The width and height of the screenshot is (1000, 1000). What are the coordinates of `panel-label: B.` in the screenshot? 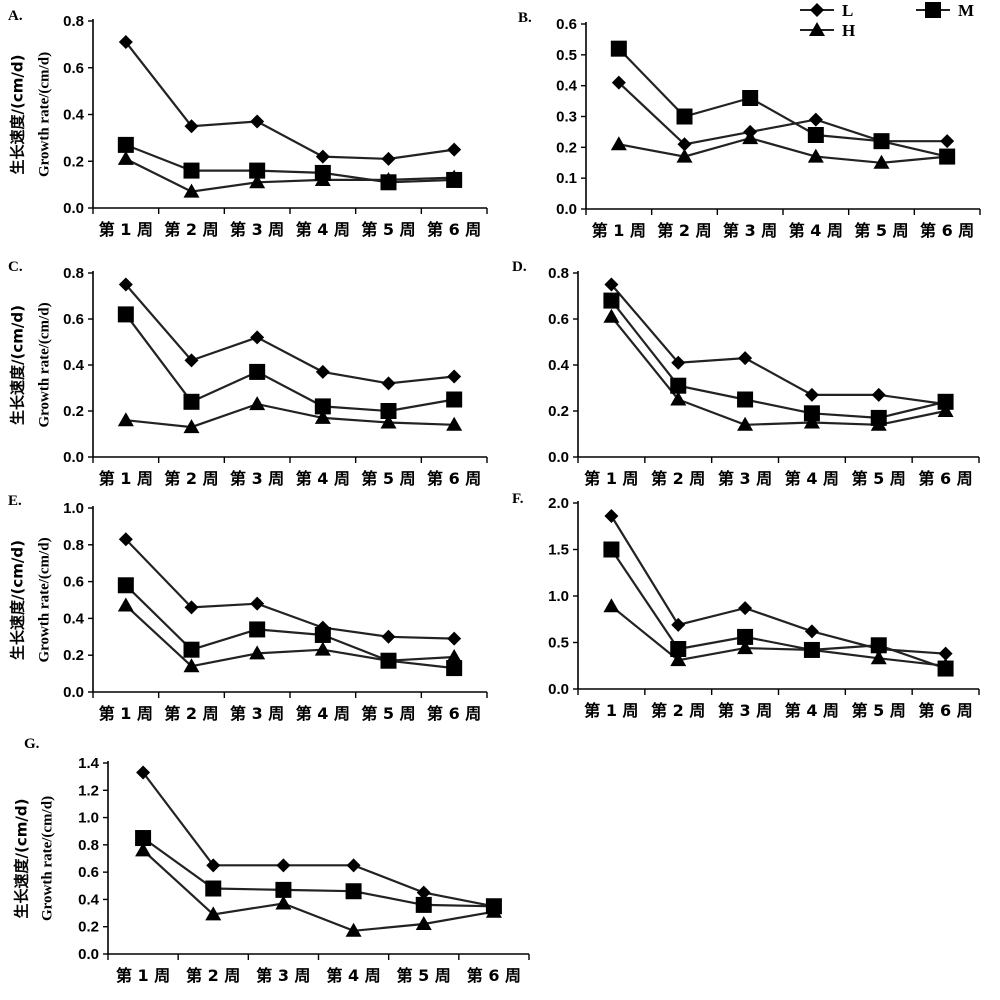 It's located at (525, 18).